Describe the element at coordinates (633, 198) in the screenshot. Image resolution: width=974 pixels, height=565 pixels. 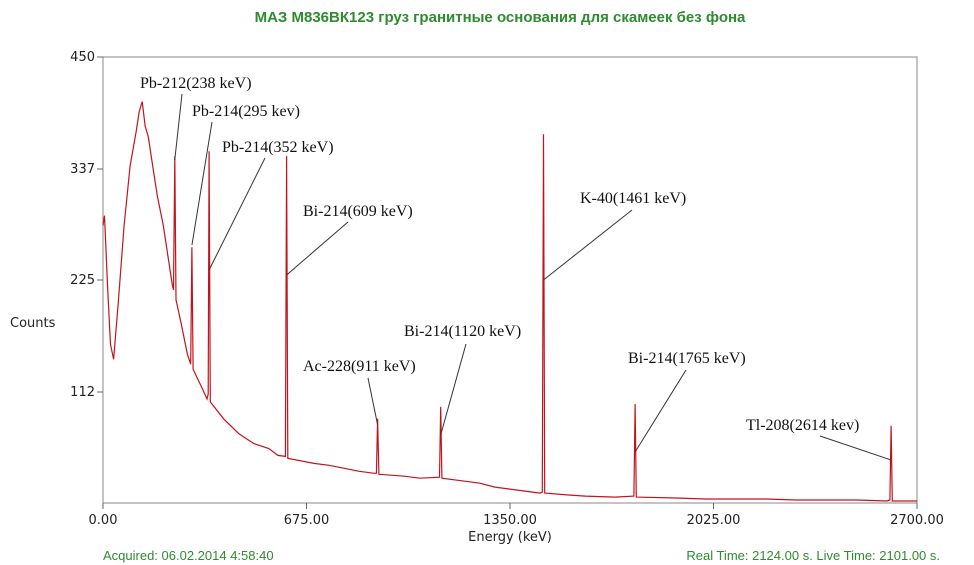
I see `annotation-label: K-40(1461 keV)` at that location.